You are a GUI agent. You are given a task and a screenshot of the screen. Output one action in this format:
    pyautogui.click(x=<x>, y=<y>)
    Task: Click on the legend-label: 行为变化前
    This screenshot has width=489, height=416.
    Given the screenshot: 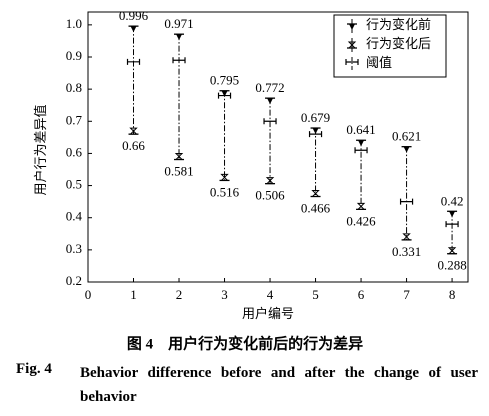 What is the action you would take?
    pyautogui.click(x=398, y=24)
    